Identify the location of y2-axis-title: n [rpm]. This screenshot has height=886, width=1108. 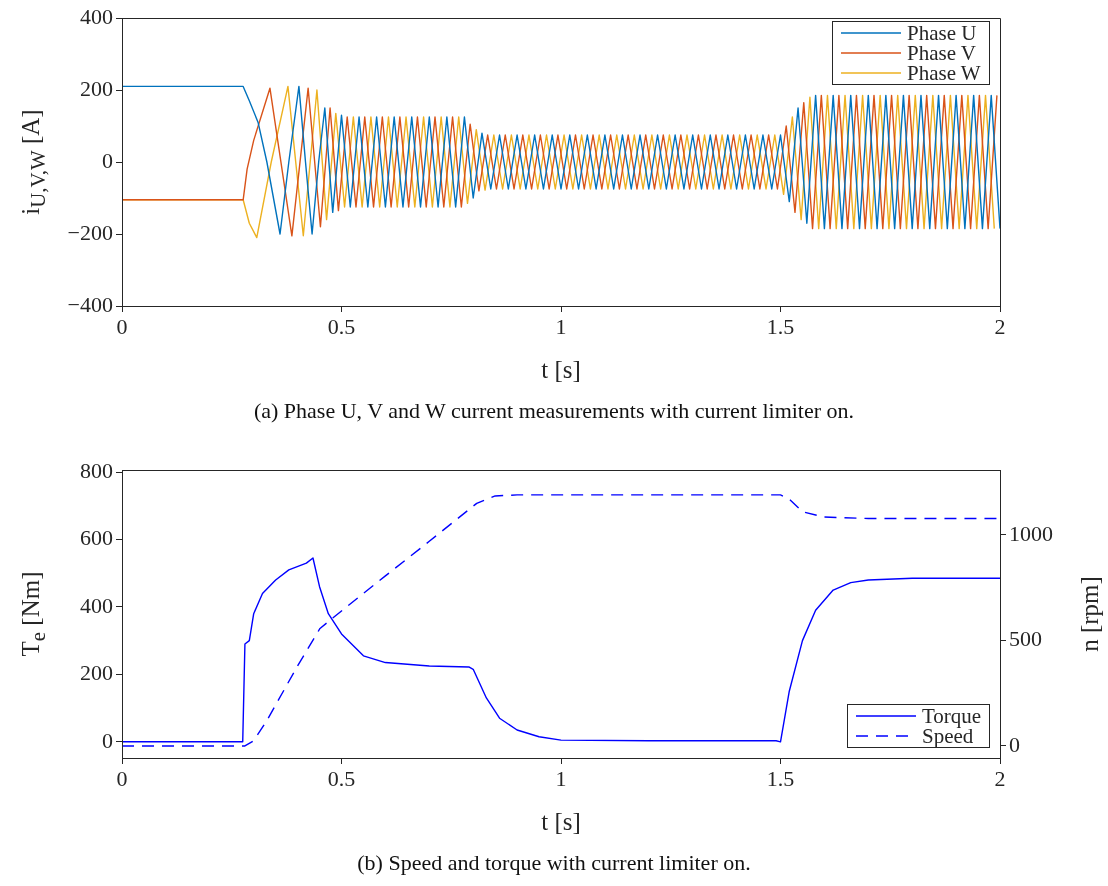
(1090, 614).